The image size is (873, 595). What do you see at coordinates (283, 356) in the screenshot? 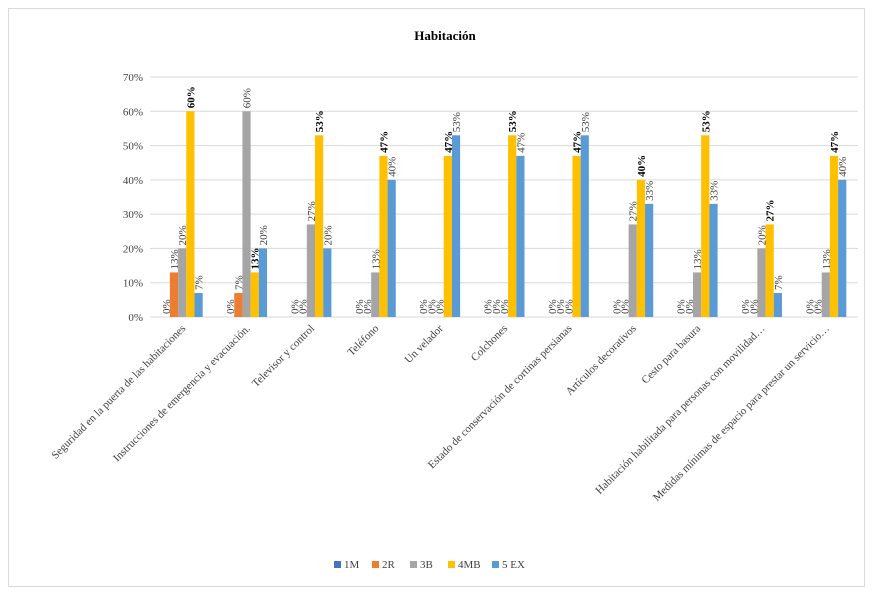
I see `x-tick-label: Televisor y control` at bounding box center [283, 356].